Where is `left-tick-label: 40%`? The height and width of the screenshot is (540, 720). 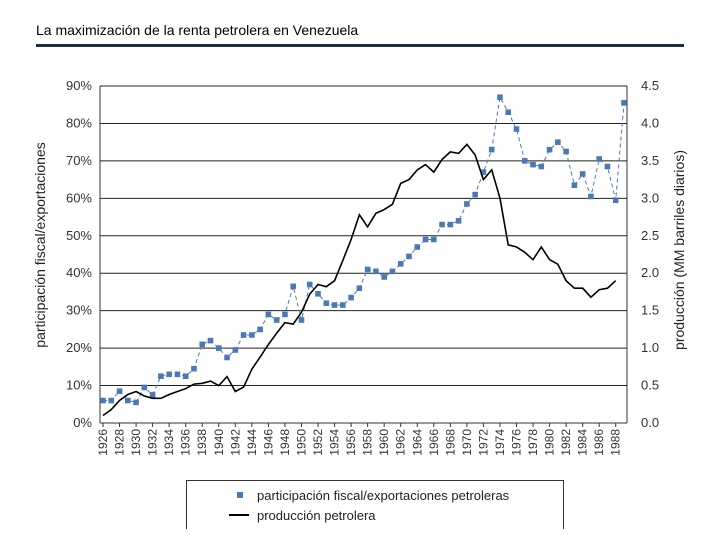
left-tick-label: 40% is located at coordinates (79, 272).